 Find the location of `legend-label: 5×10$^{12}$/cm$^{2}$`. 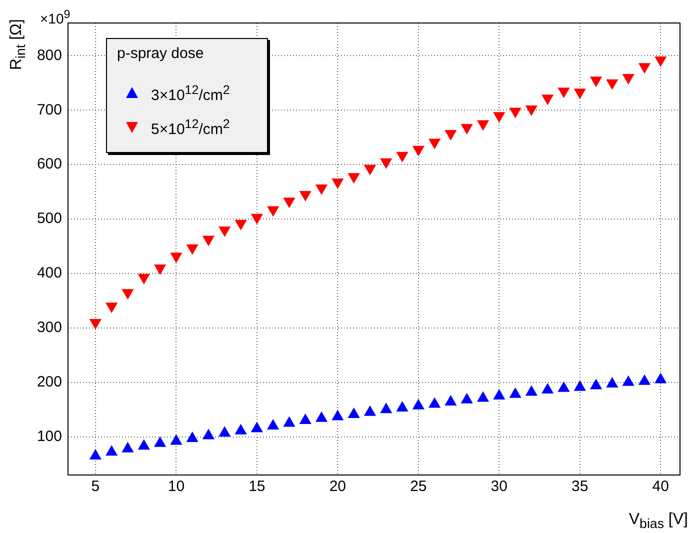

legend-label: 5×10$^{12}$/cm$^{2}$ is located at coordinates (190, 127).